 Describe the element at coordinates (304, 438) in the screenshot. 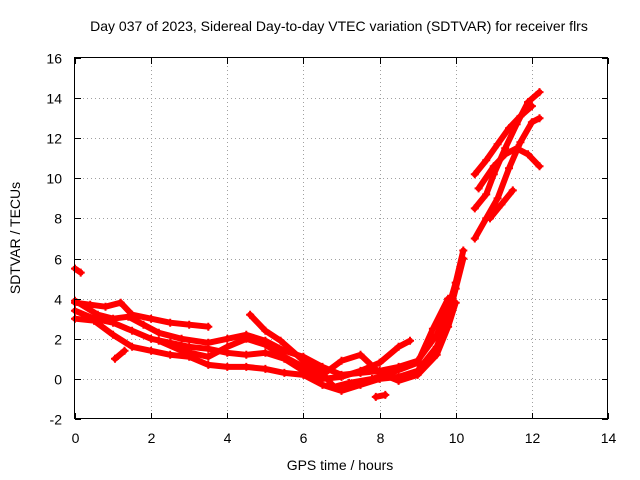

I see `x-tick-label: 6` at that location.